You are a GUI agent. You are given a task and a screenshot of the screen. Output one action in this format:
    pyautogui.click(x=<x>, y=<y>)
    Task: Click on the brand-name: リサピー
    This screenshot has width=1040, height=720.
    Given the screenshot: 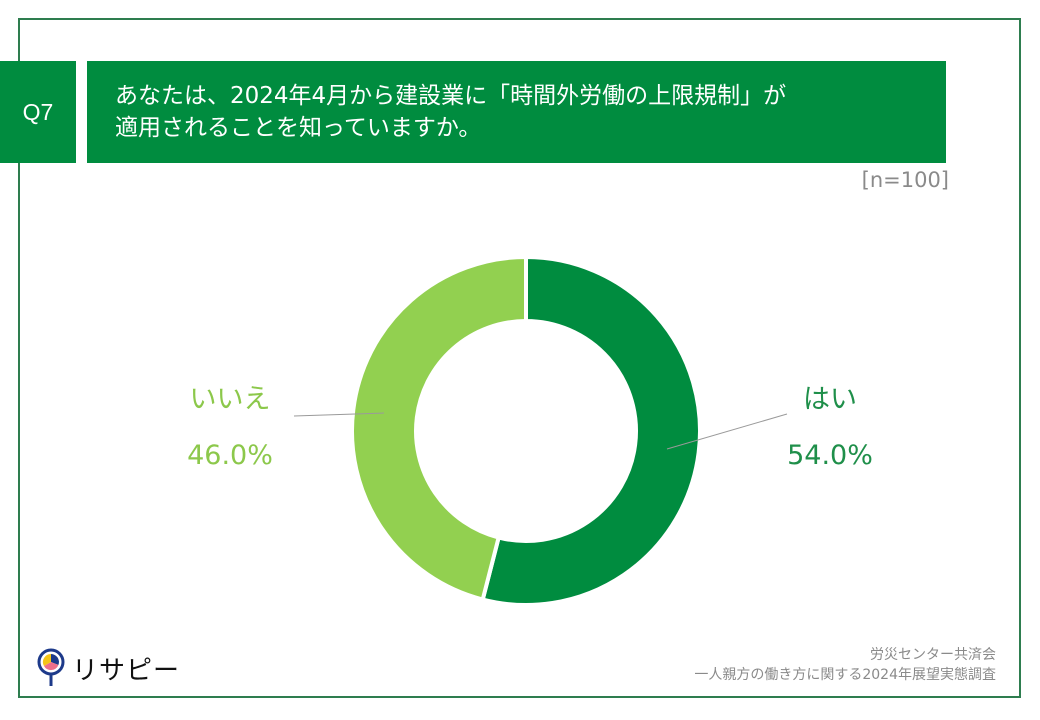 What is the action you would take?
    pyautogui.click(x=126, y=670)
    